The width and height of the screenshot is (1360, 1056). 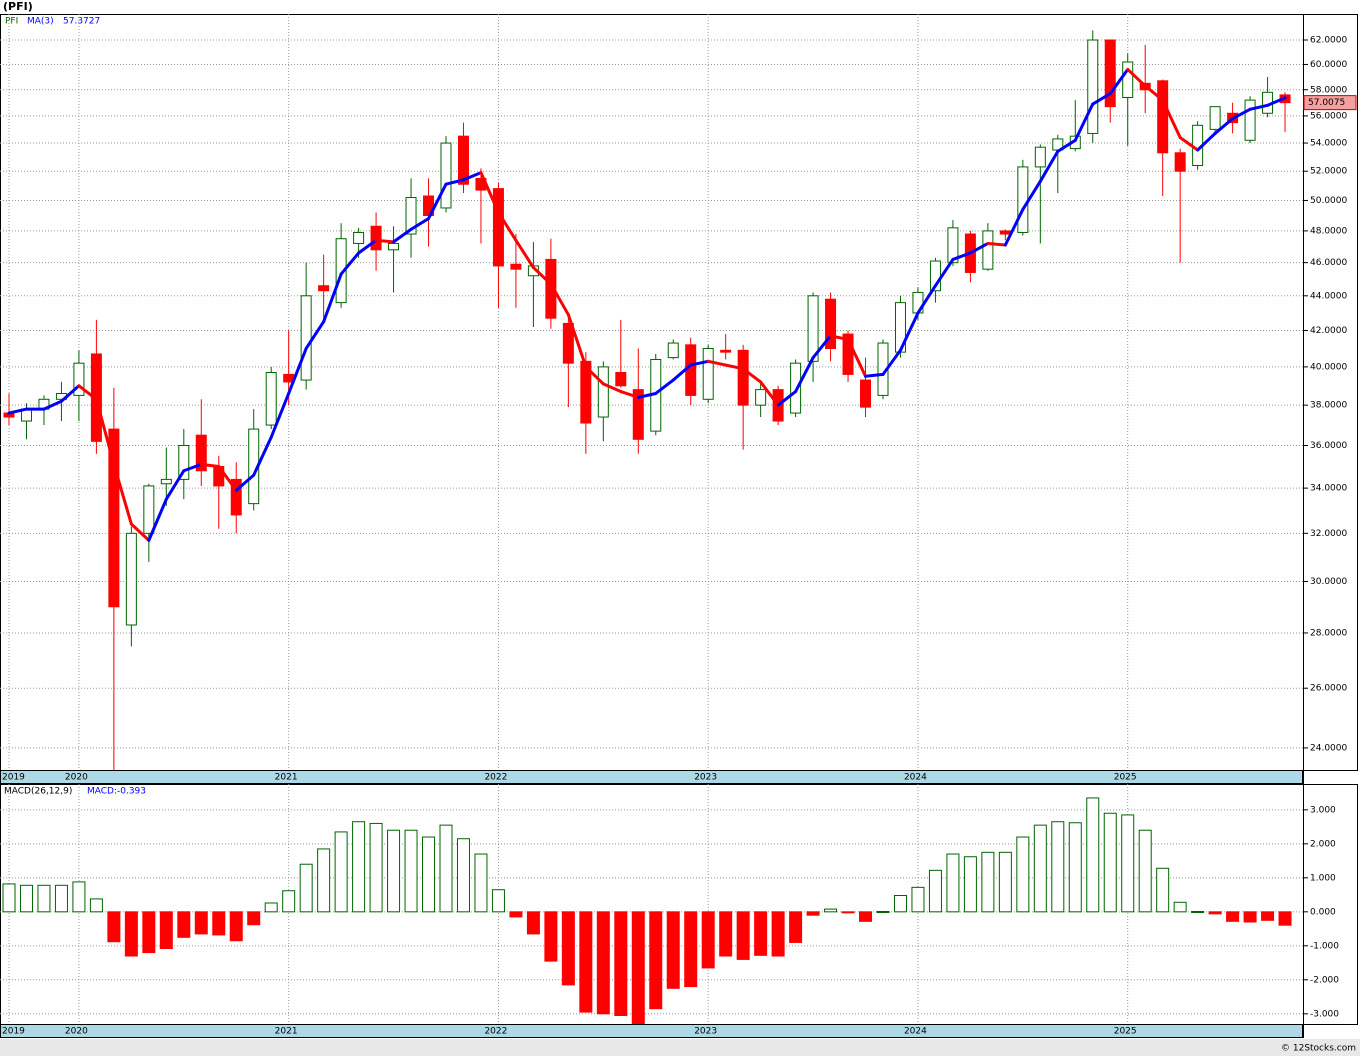 I want to click on legend-entry: MA(3), so click(x=40, y=22).